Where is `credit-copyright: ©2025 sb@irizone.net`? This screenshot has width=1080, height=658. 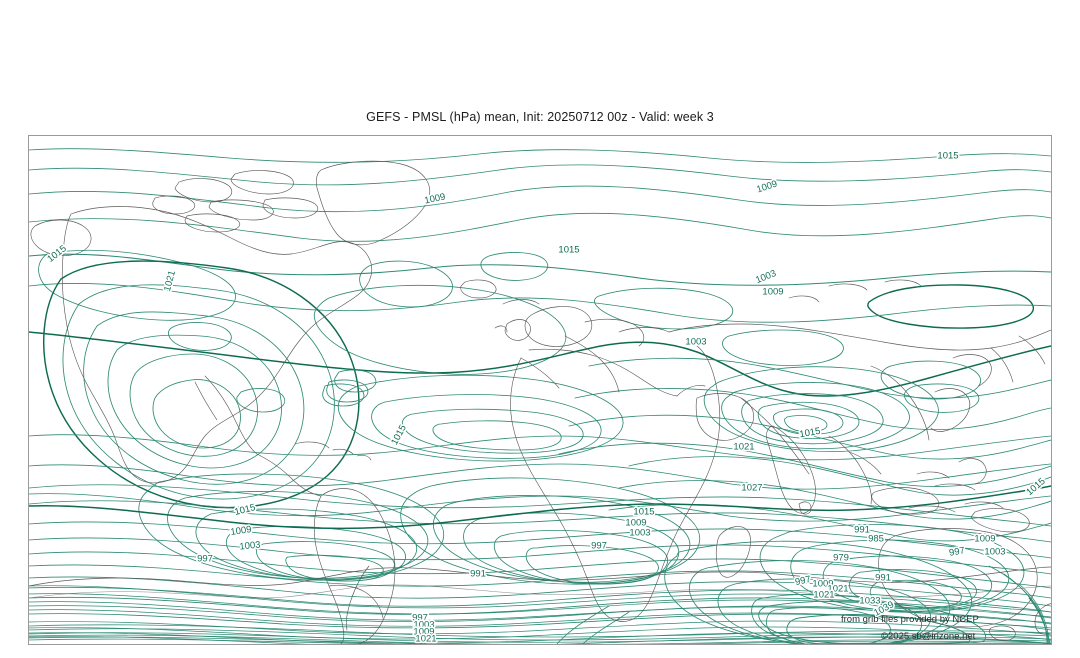
credit-copyright: ©2025 sb@irizone.net is located at coordinates (928, 636).